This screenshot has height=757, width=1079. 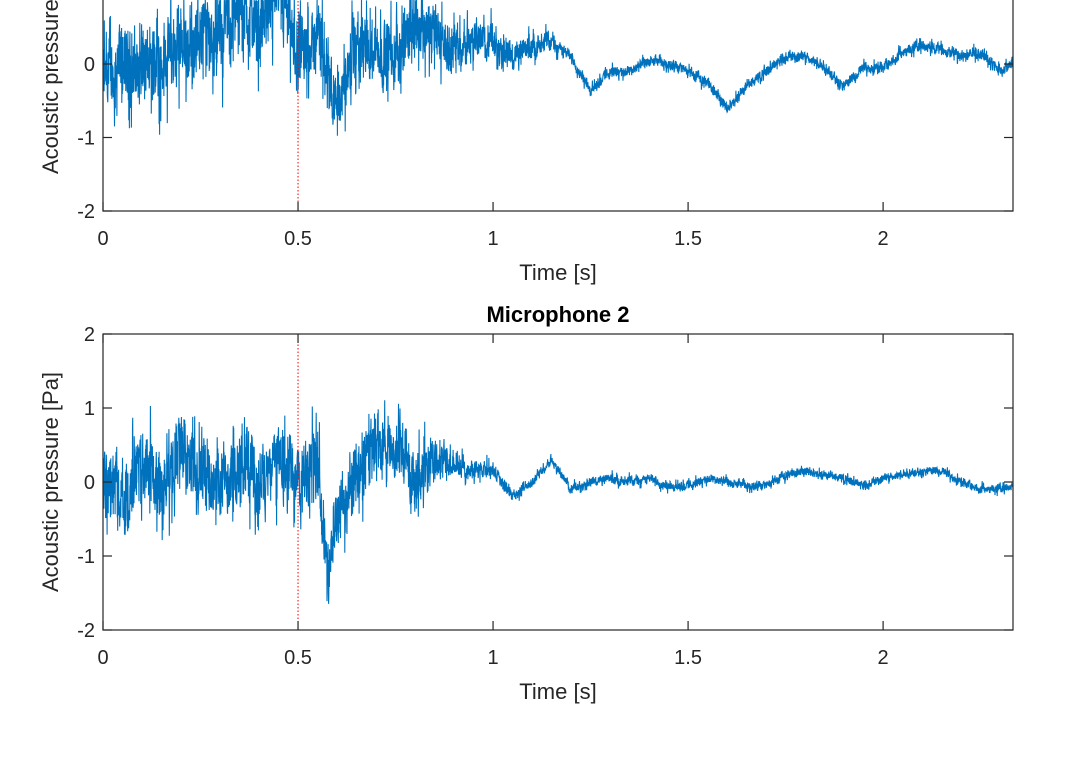 I want to click on chart-title: Microphone 2, so click(x=557, y=314).